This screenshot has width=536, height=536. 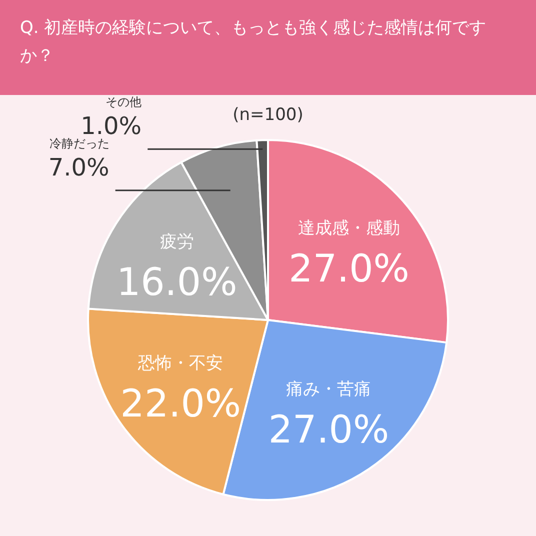 I want to click on slice-label: その他, so click(x=124, y=102).